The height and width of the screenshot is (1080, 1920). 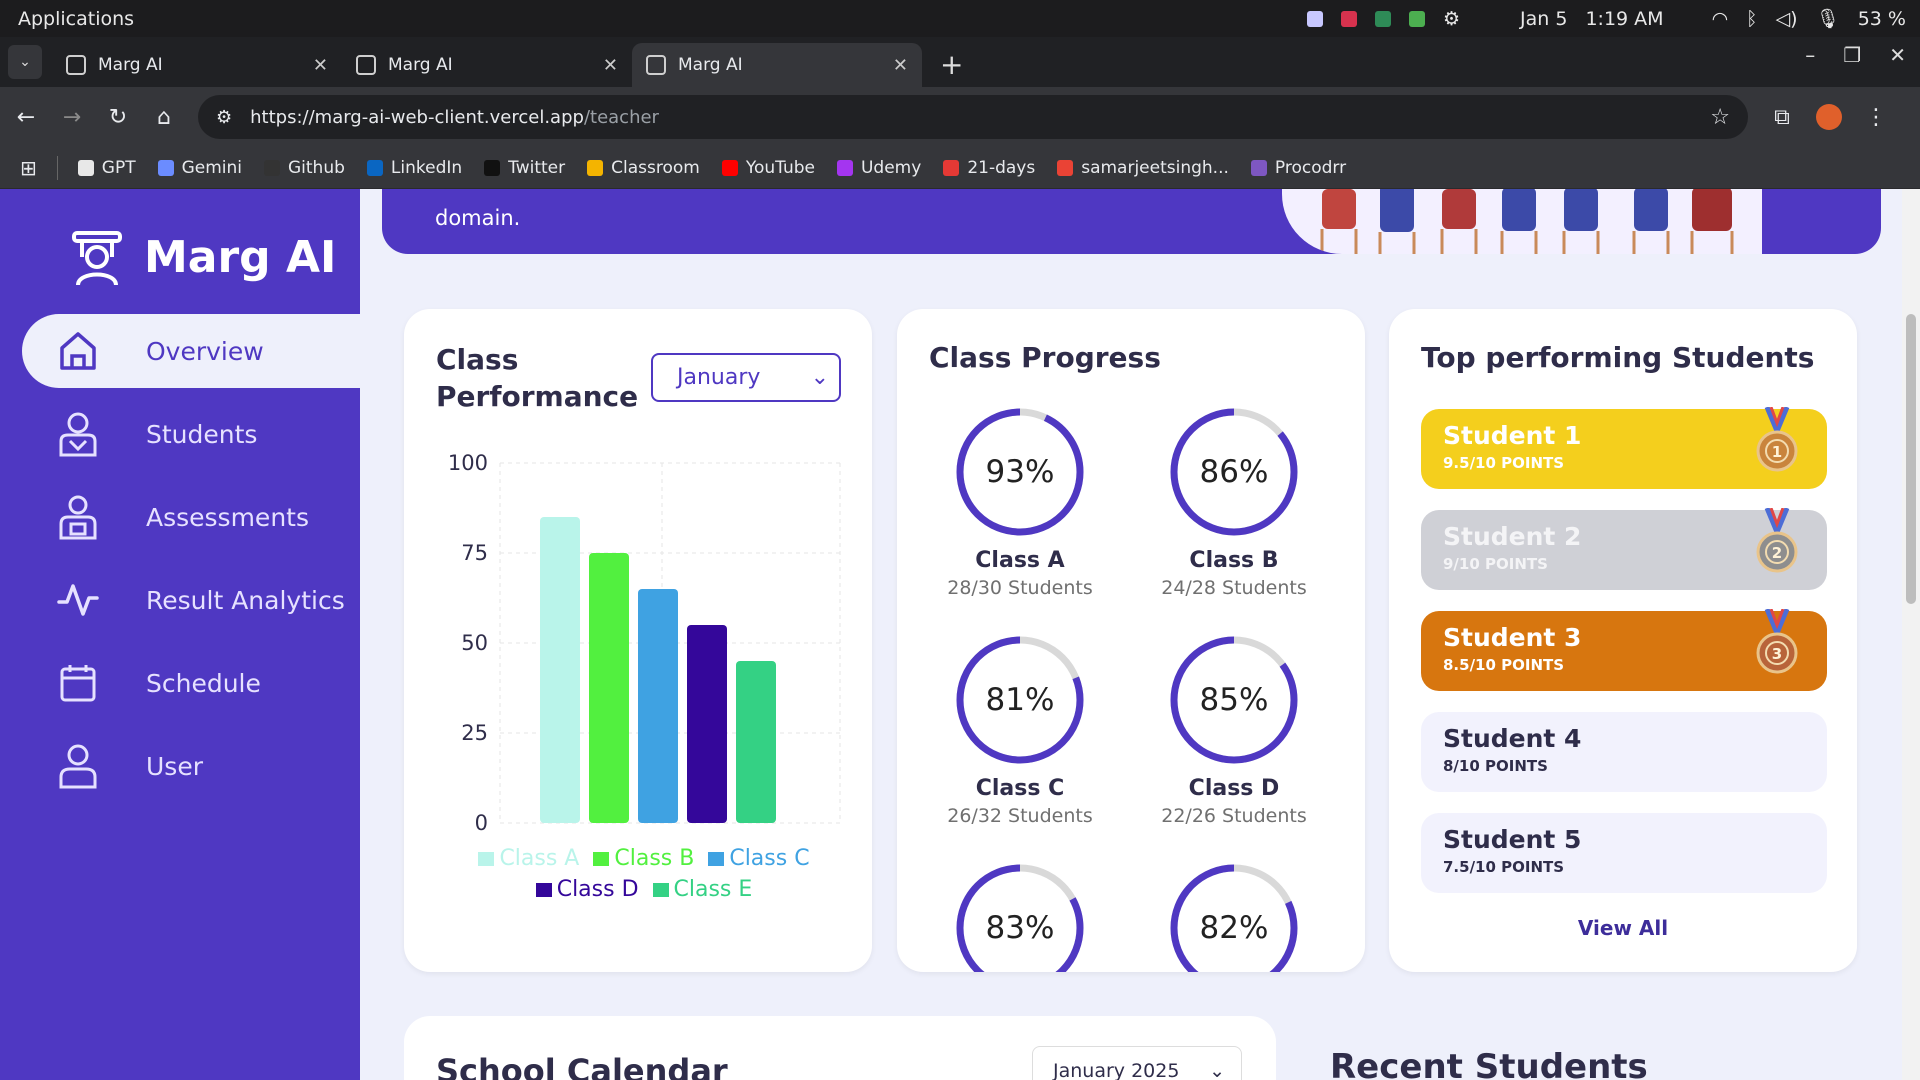 I want to click on card-title: School Calendar, so click(x=582, y=1066).